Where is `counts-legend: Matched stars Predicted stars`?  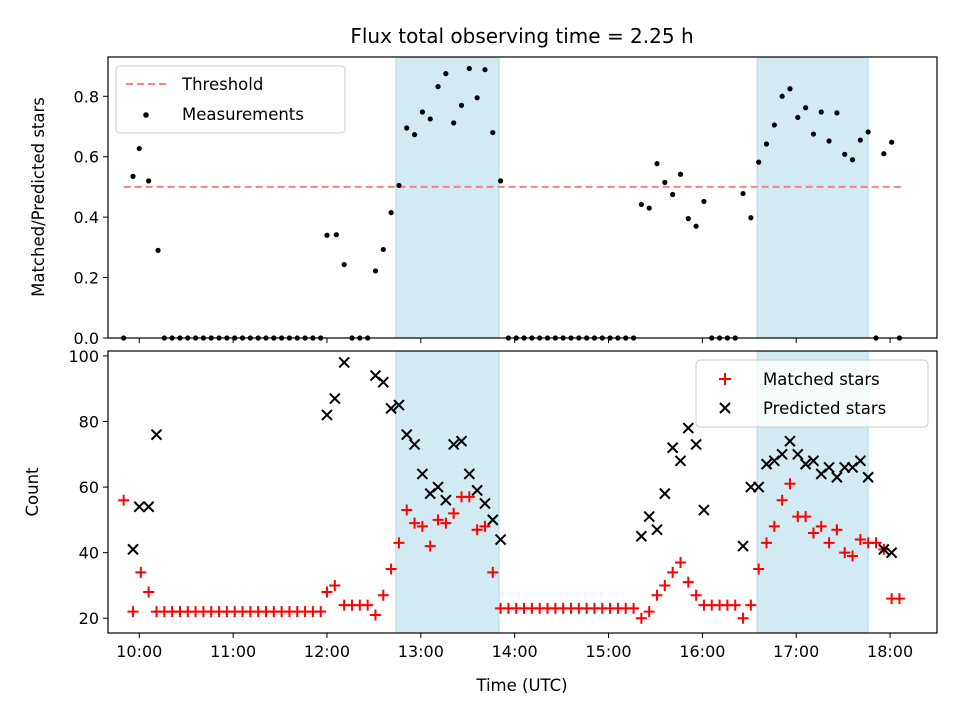
counts-legend: Matched stars Predicted stars is located at coordinates (812, 393).